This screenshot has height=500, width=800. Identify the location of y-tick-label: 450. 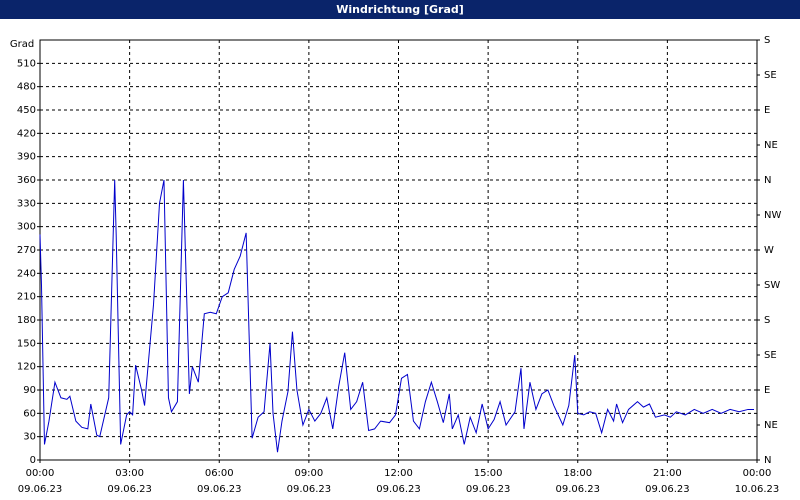
(26, 110).